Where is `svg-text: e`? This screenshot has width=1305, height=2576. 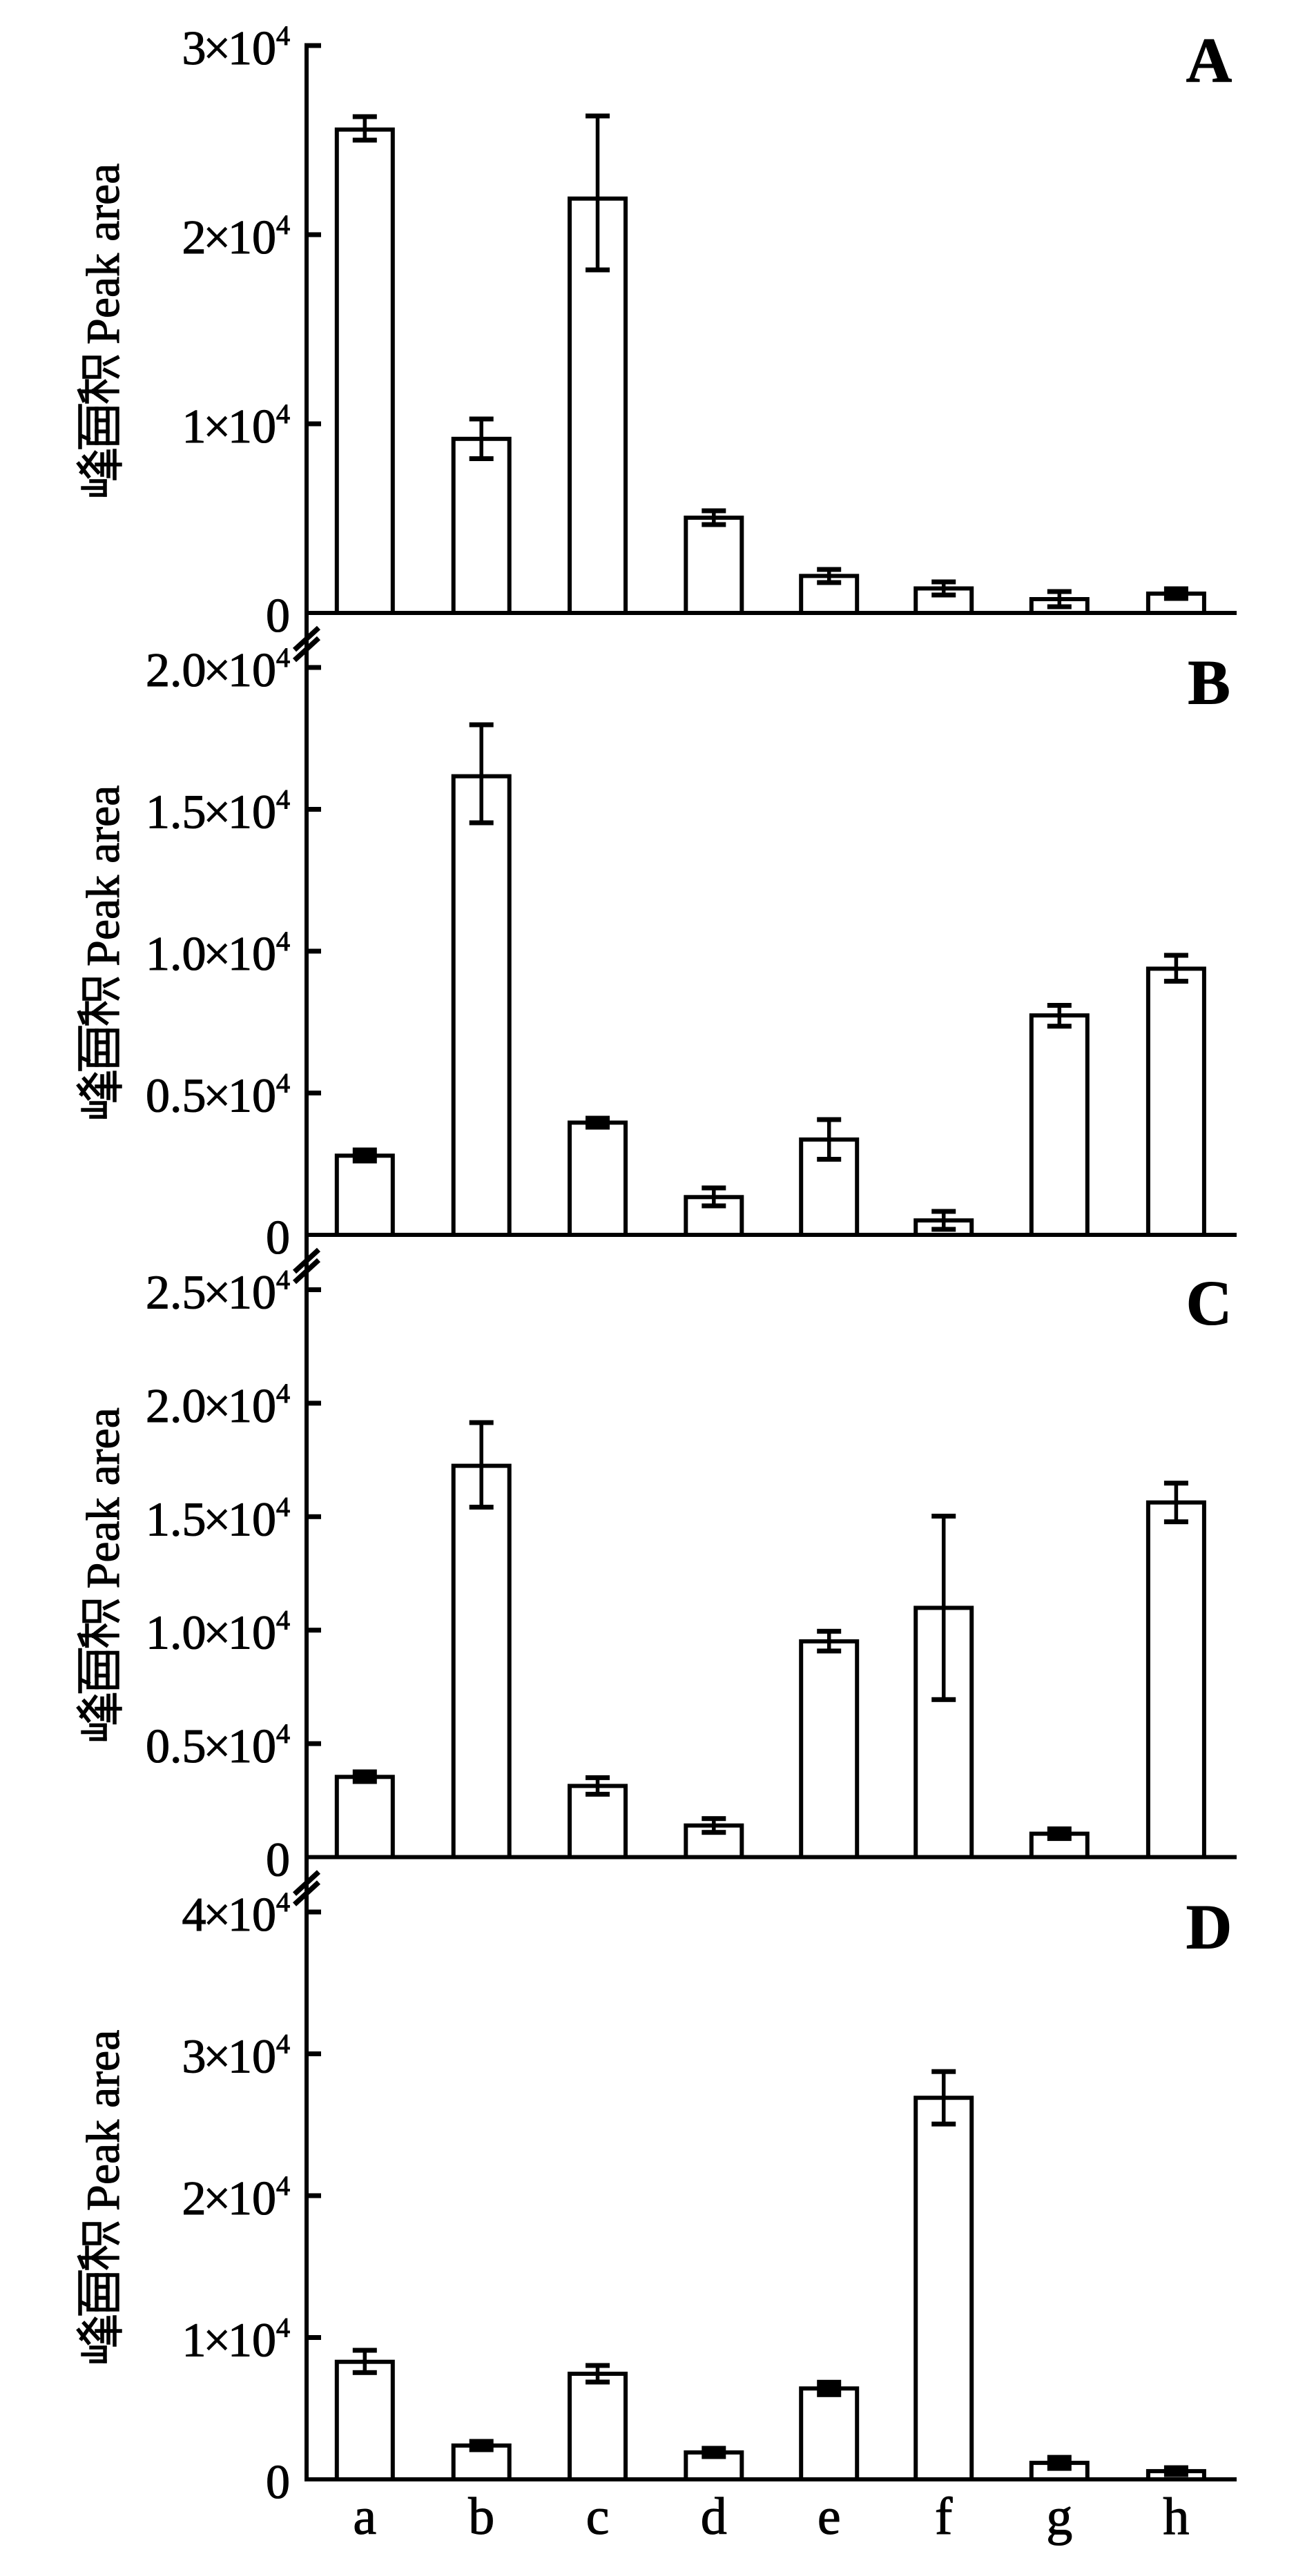 svg-text: e is located at coordinates (829, 2517).